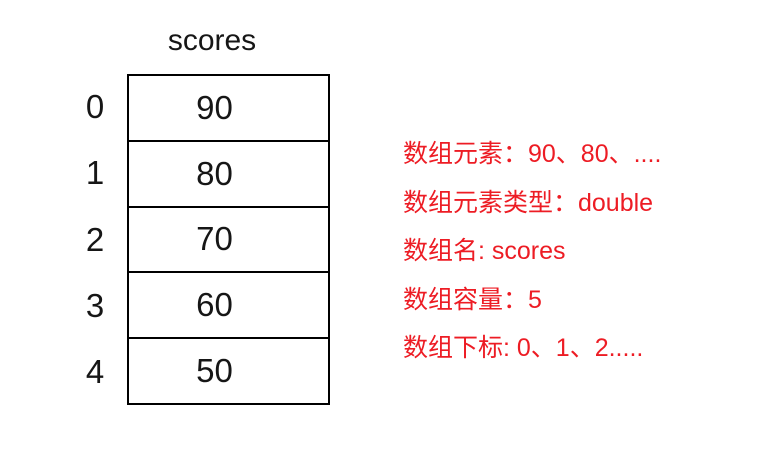 Image resolution: width=784 pixels, height=453 pixels. I want to click on array-cell-row: 50, so click(228, 371).